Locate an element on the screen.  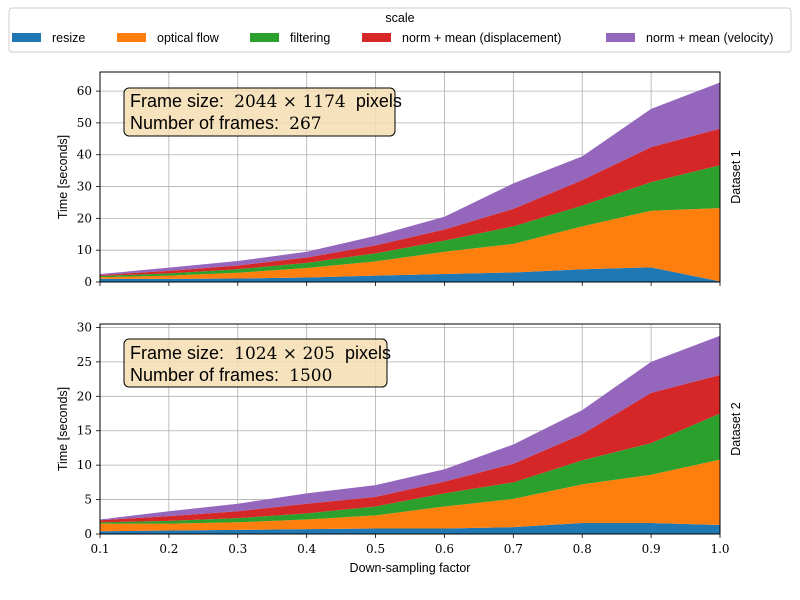
y-axis-label-dataset-1: Time [seconds] is located at coordinates (63, 177).